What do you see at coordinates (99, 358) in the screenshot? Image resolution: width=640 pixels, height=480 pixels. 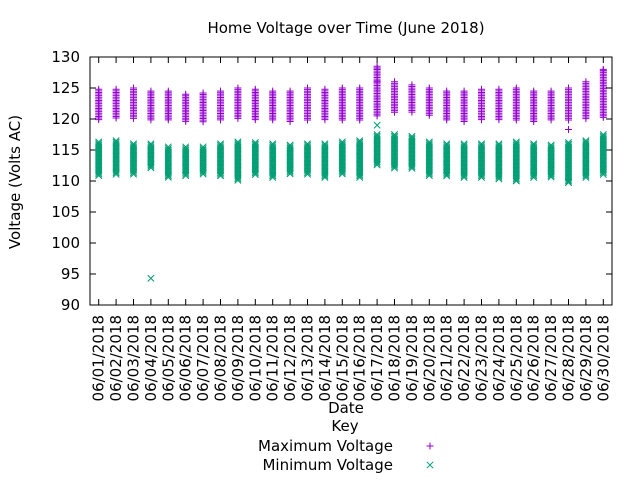 I see `x-tick-label: 06/01/2018` at bounding box center [99, 358].